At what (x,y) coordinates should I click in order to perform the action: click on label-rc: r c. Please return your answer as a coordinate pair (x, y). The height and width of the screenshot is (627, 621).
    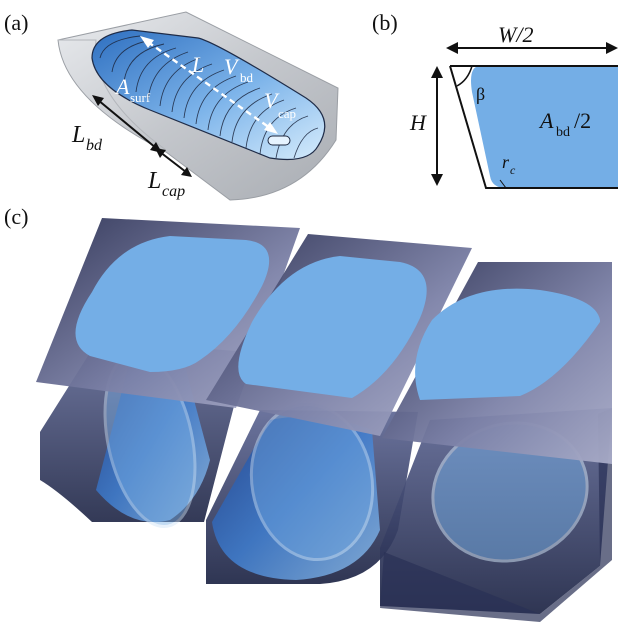
    Looking at the image, I should click on (509, 164).